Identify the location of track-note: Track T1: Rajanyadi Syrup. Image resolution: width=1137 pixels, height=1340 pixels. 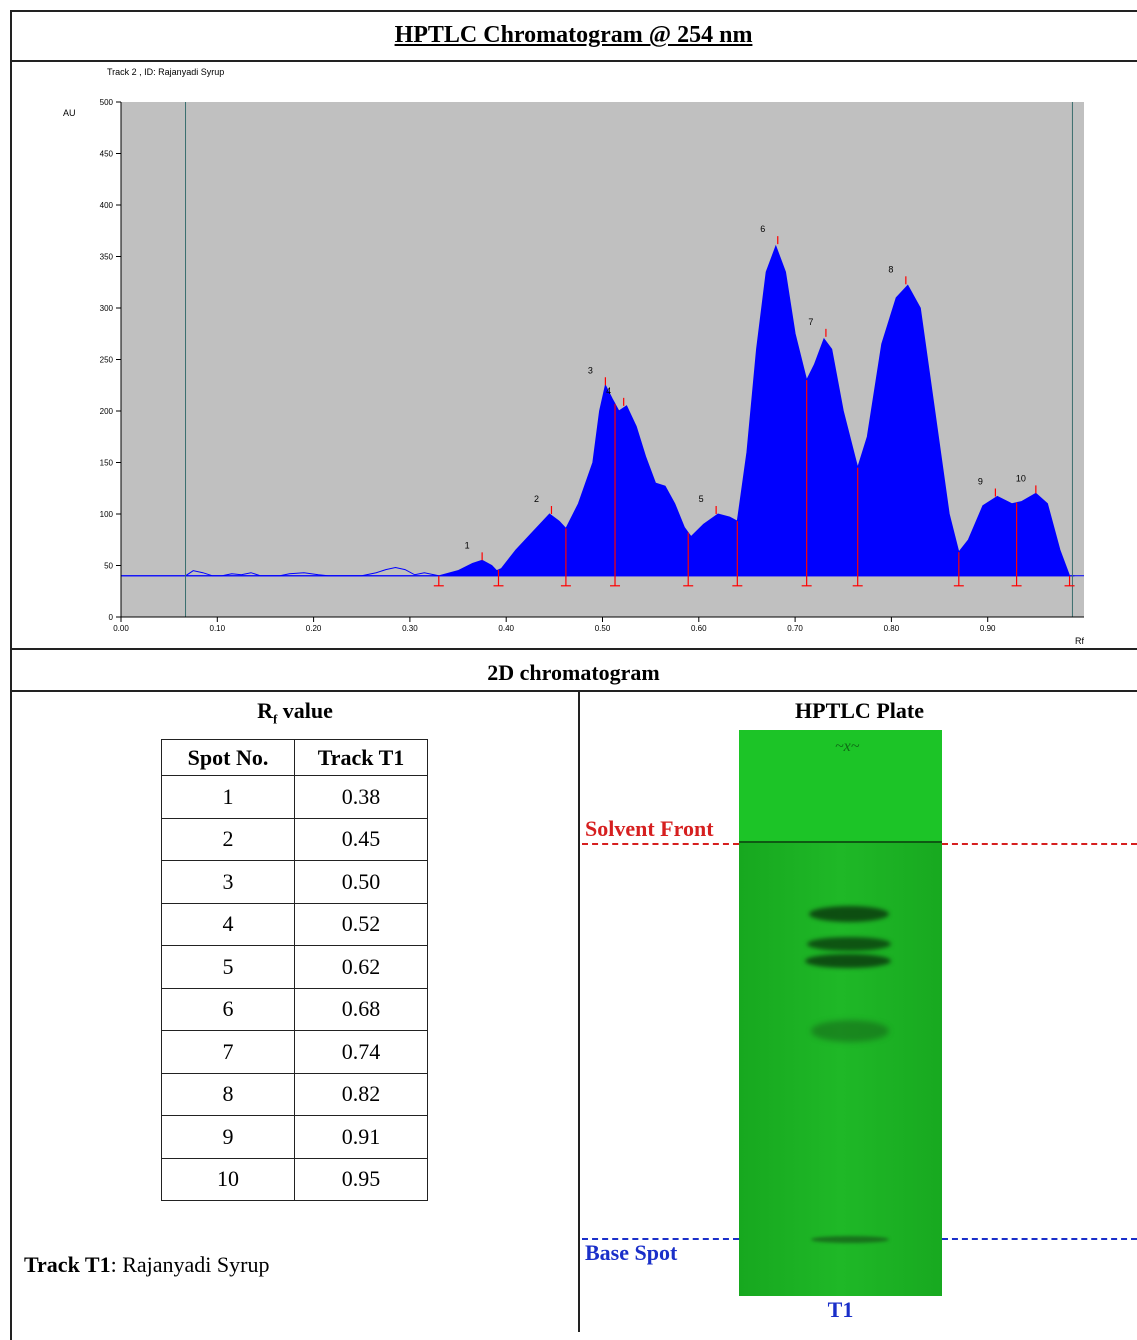
(147, 1264).